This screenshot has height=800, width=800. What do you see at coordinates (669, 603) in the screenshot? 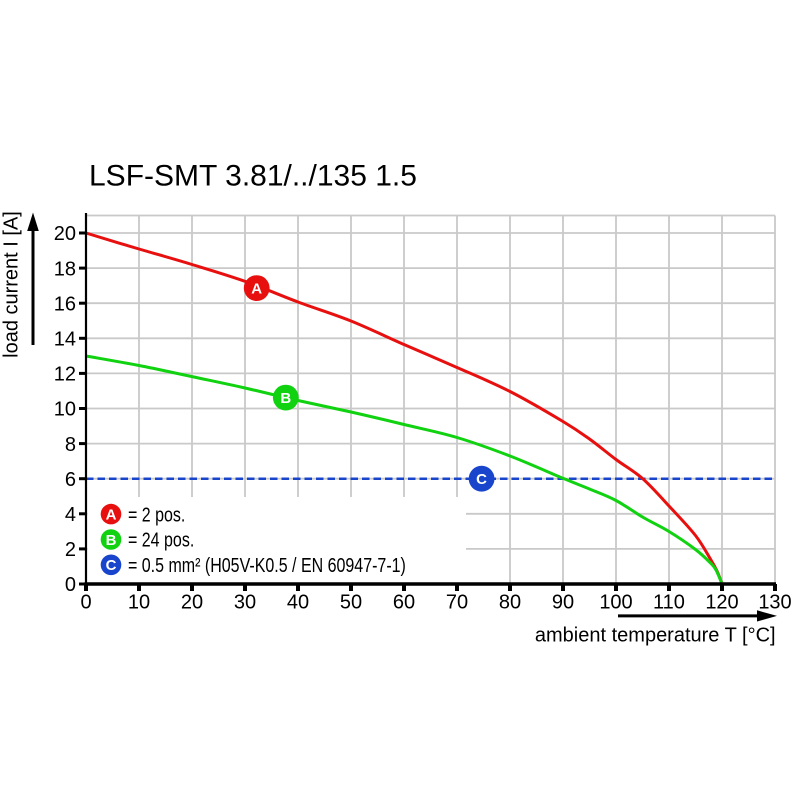
I see `svg-text: 110` at bounding box center [669, 603].